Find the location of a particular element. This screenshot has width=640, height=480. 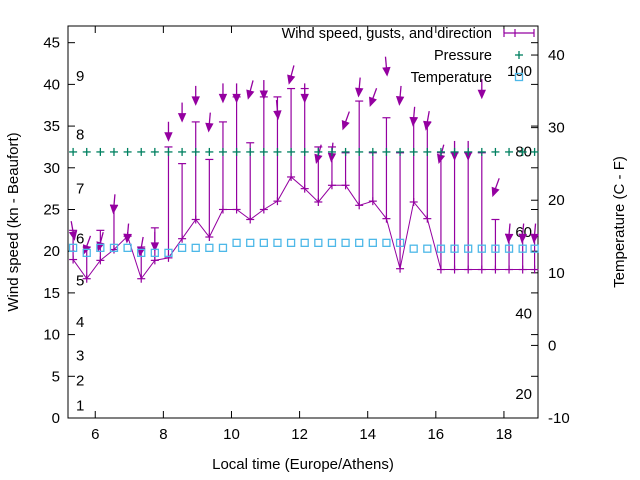

y-tick-label: 0 is located at coordinates (56, 418).